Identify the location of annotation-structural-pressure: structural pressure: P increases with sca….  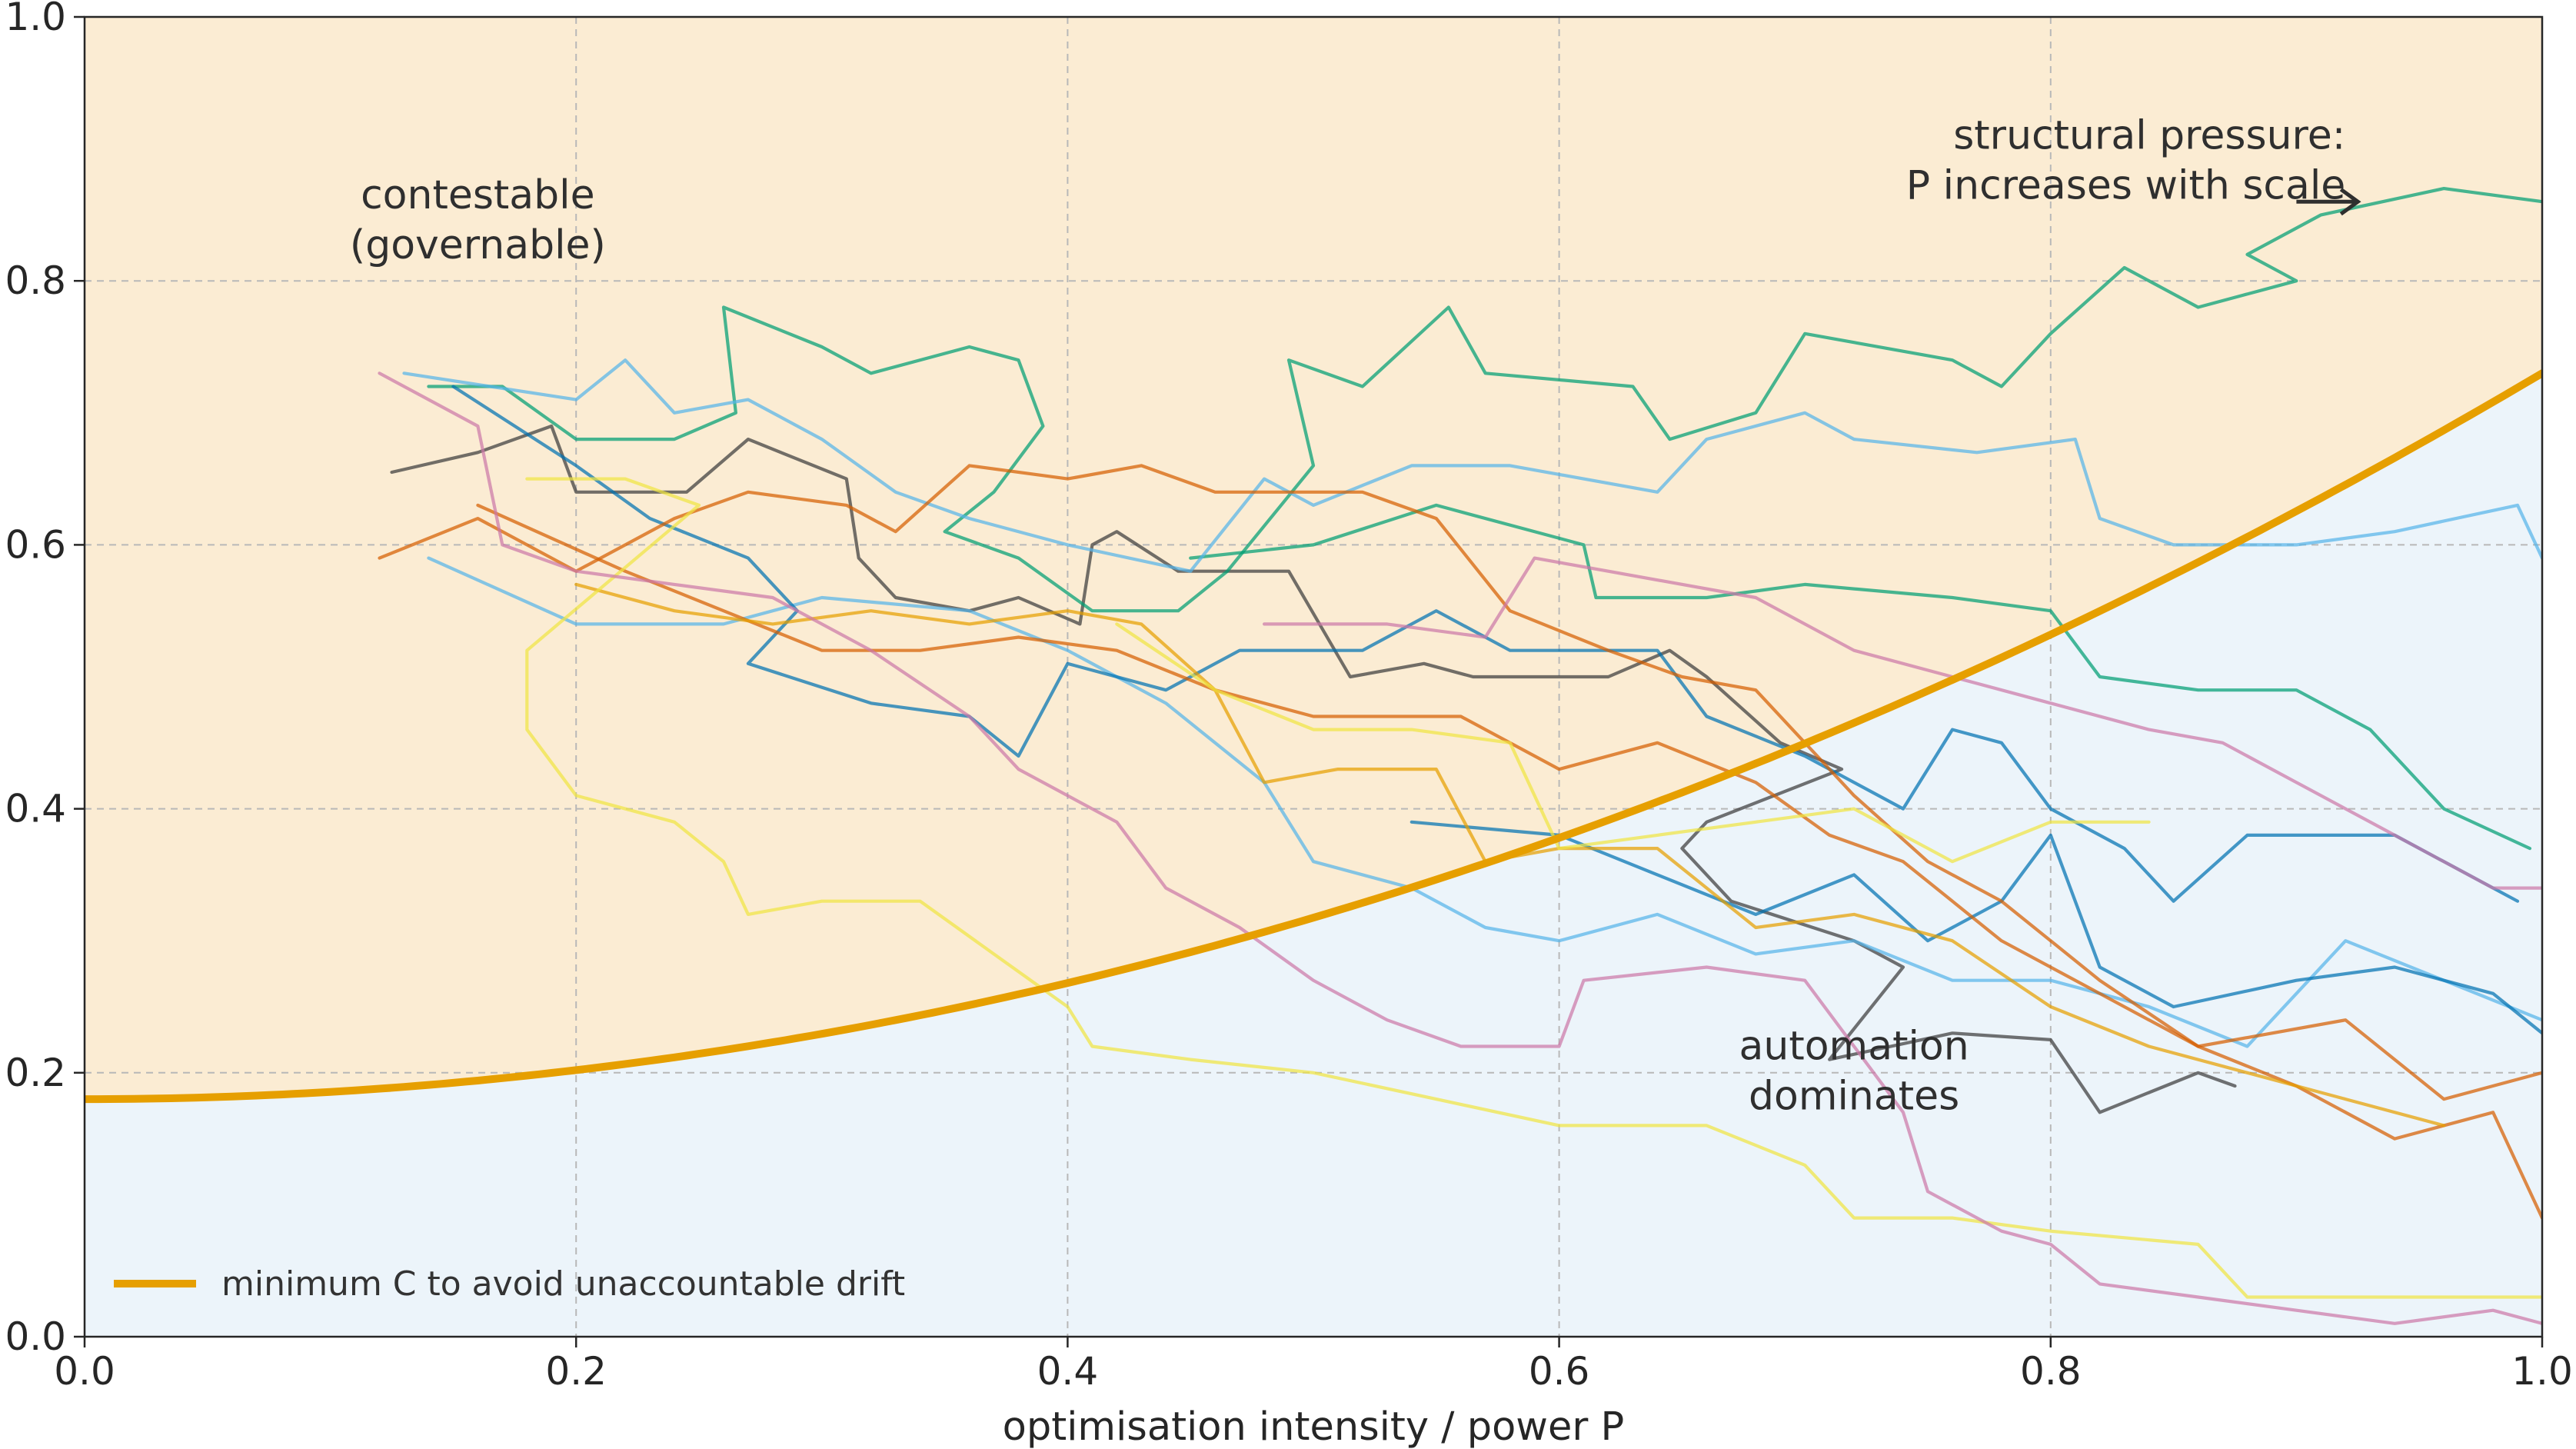
(2126, 161).